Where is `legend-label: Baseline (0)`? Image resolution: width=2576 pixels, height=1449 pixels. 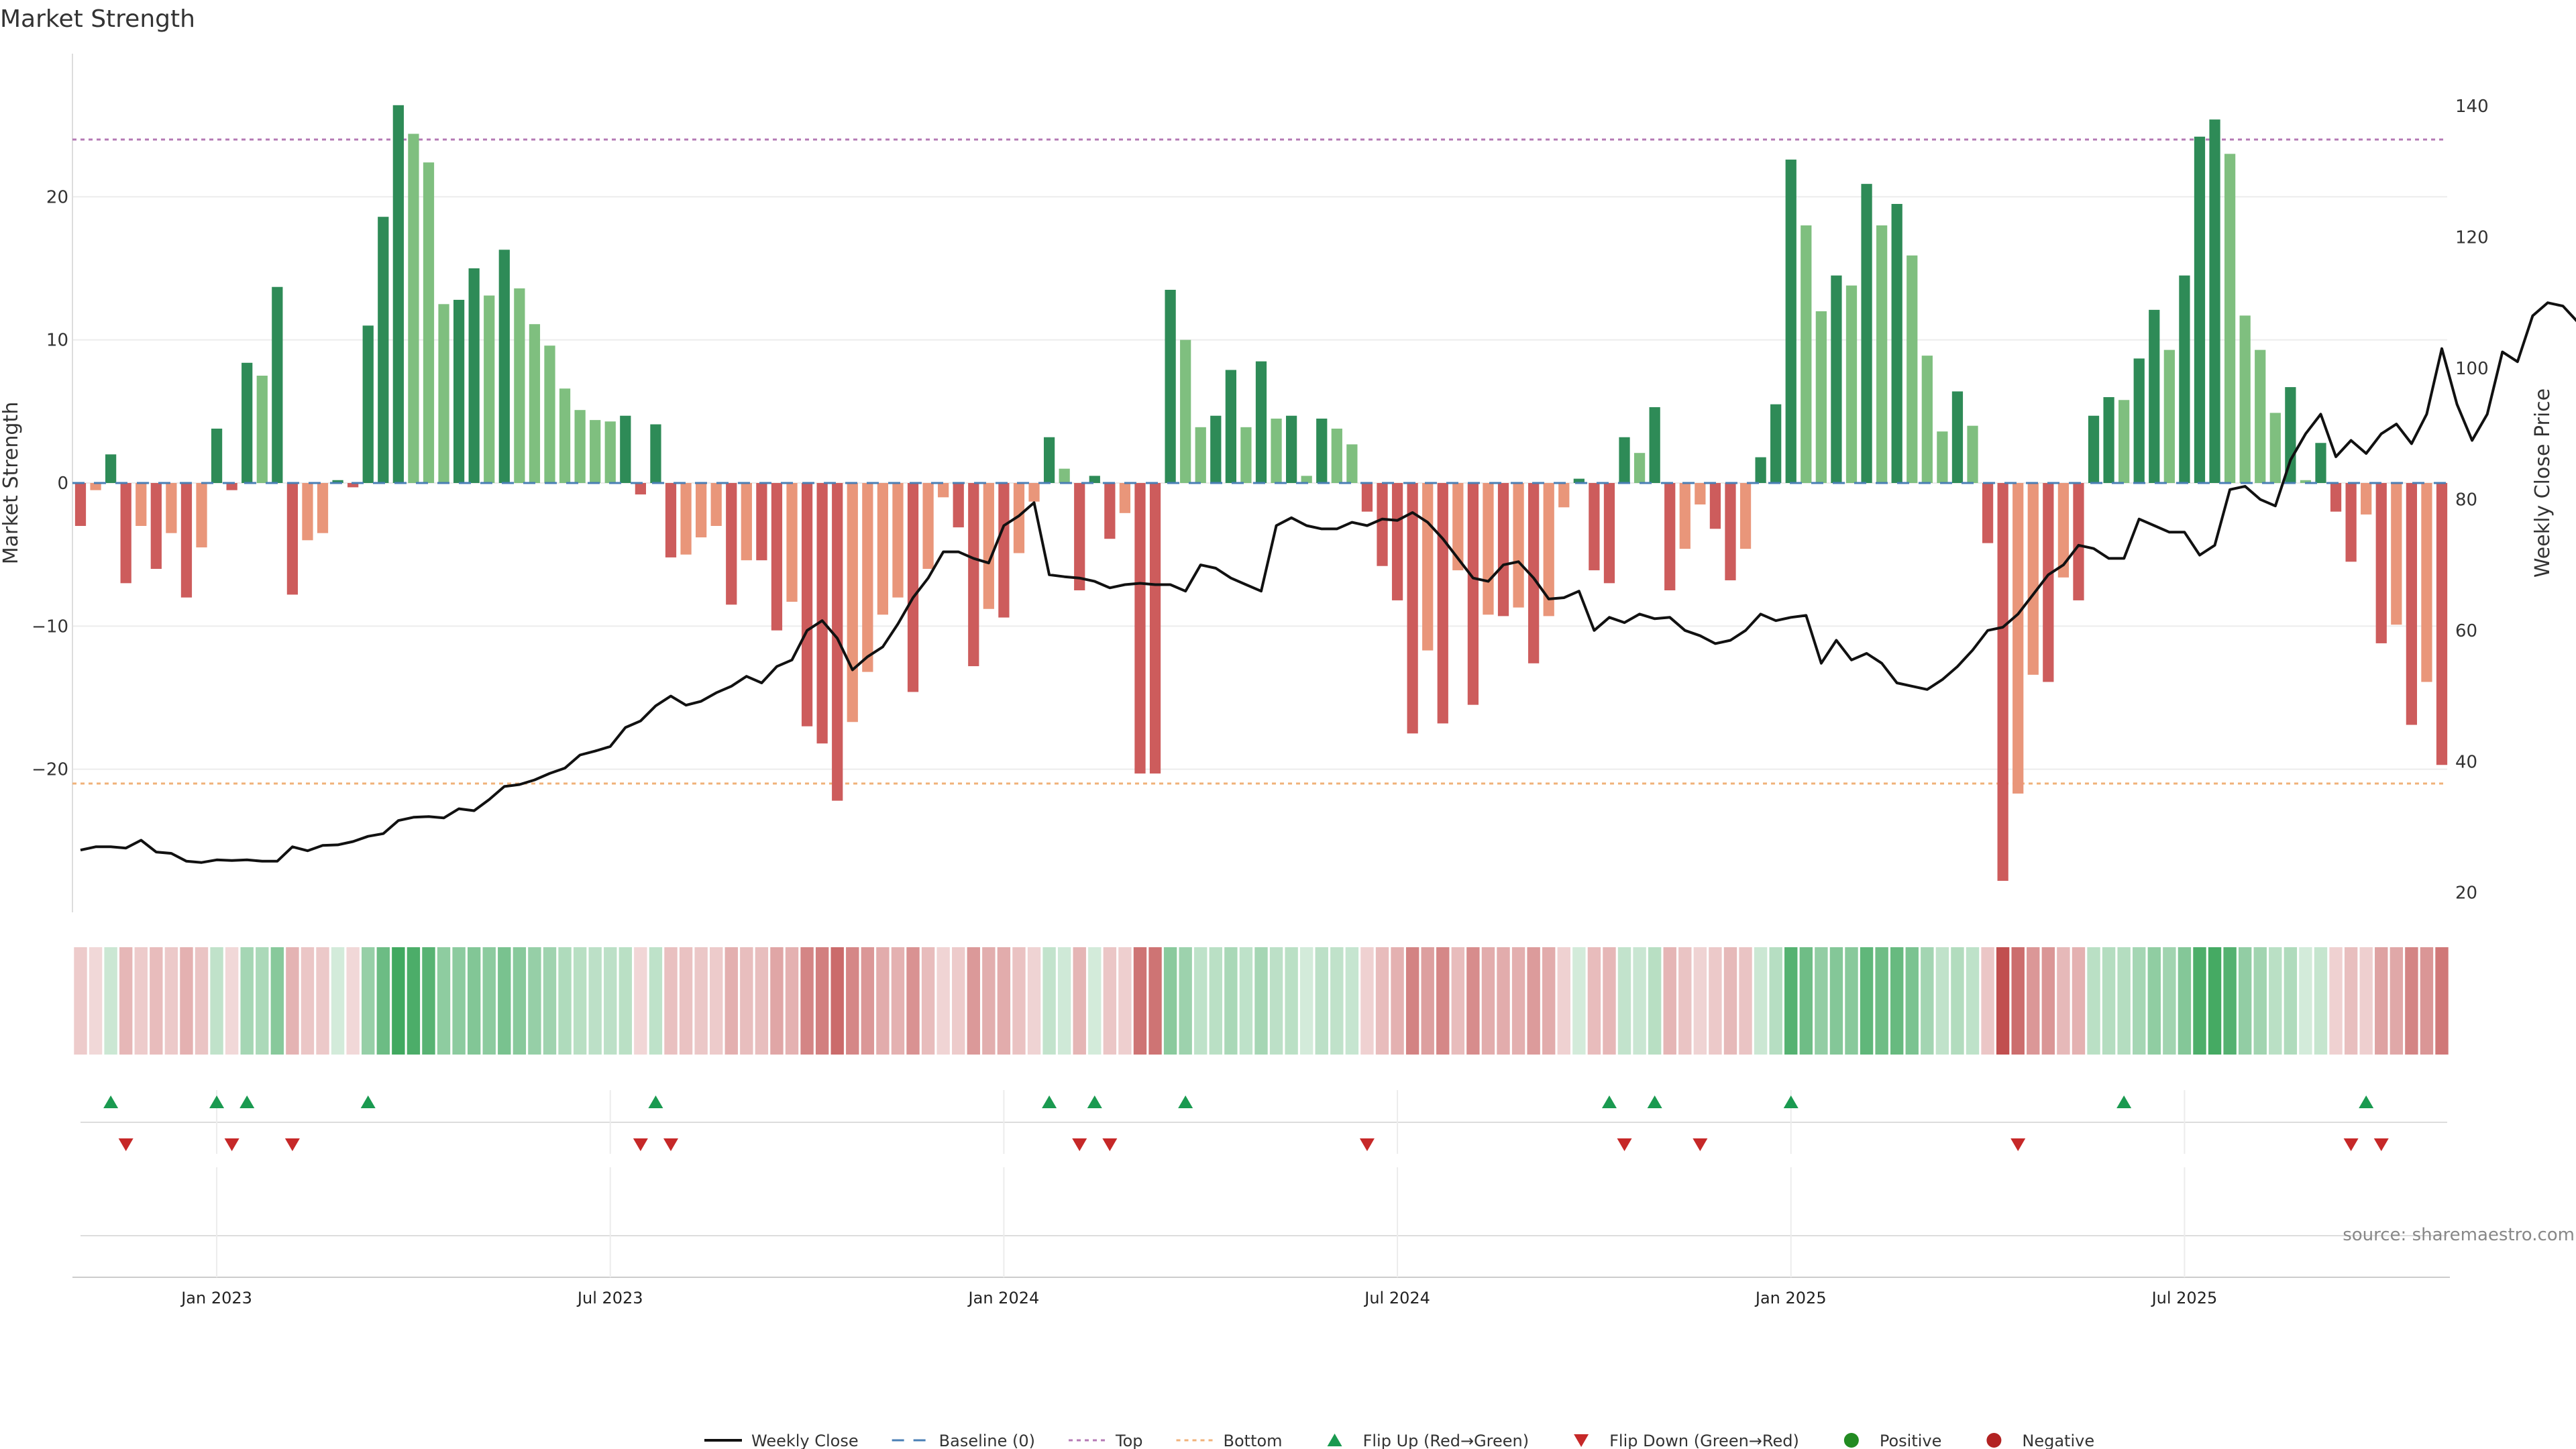 legend-label: Baseline (0) is located at coordinates (987, 1440).